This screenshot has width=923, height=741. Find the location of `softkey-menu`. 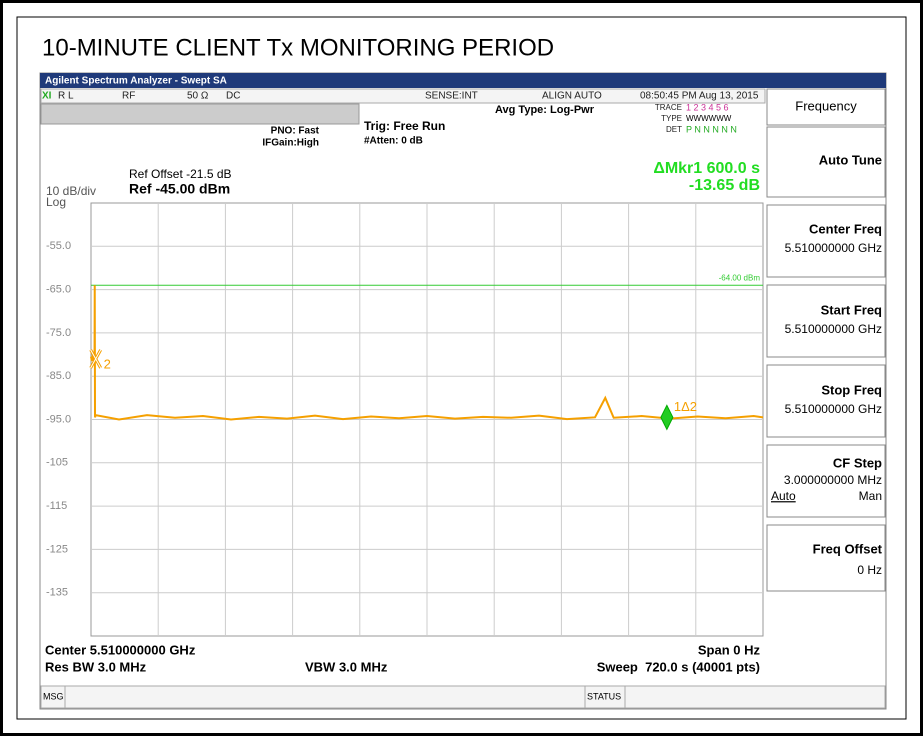

softkey-menu is located at coordinates (826, 107).